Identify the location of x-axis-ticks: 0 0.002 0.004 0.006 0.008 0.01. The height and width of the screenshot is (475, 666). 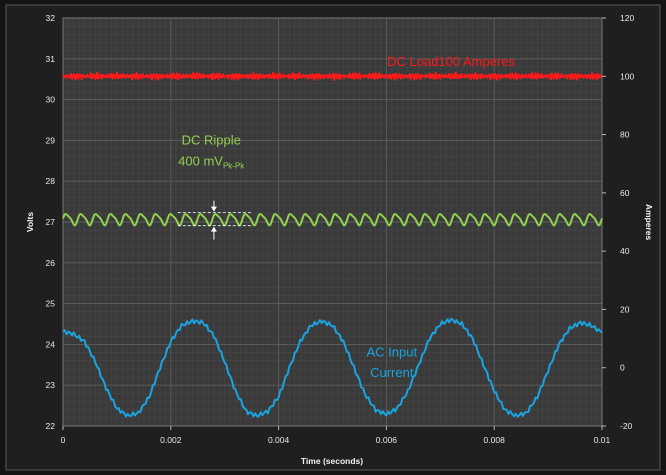
(336, 435).